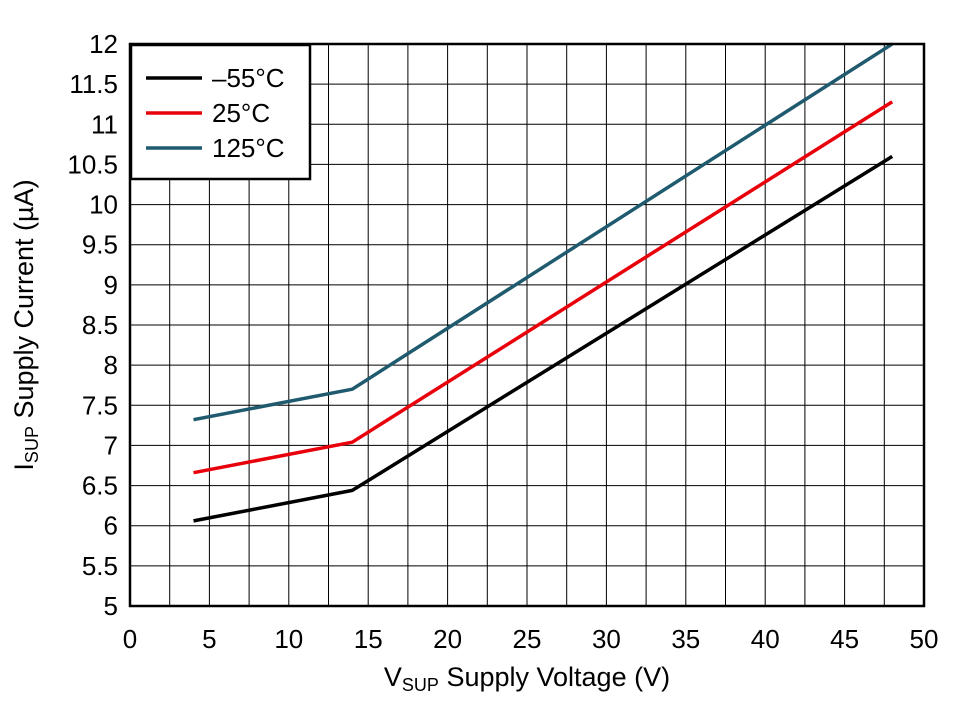 The image size is (964, 706). I want to click on legend-entries: –55°C 25°C 125°C, so click(215, 113).